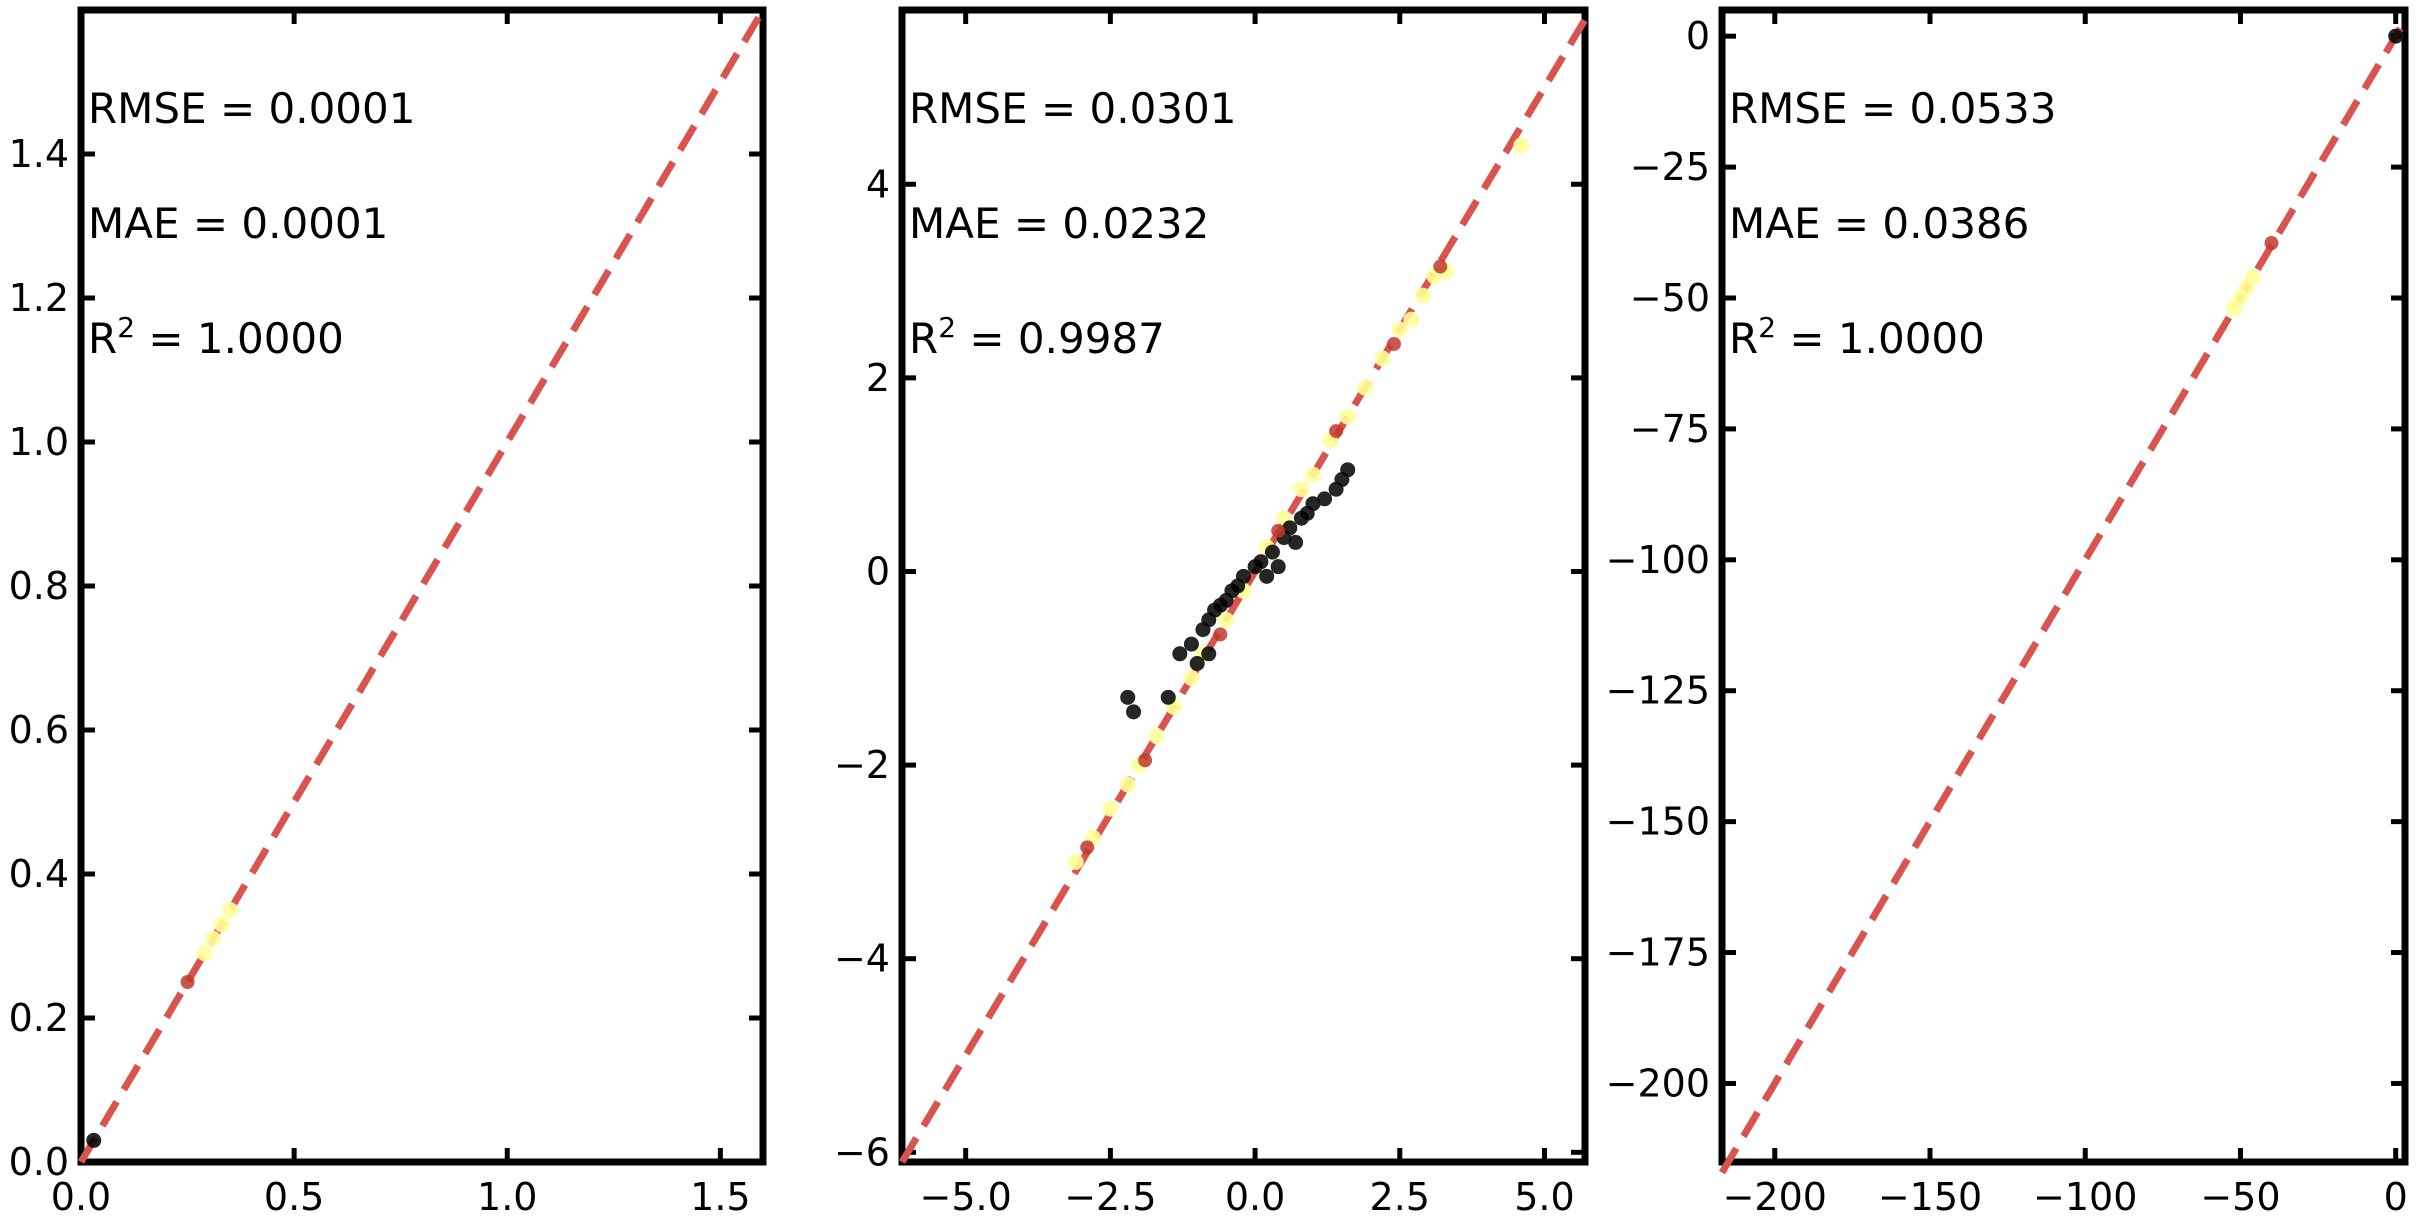  Describe the element at coordinates (1658, 953) in the screenshot. I see `panel-3-y-tick-label: −175` at that location.